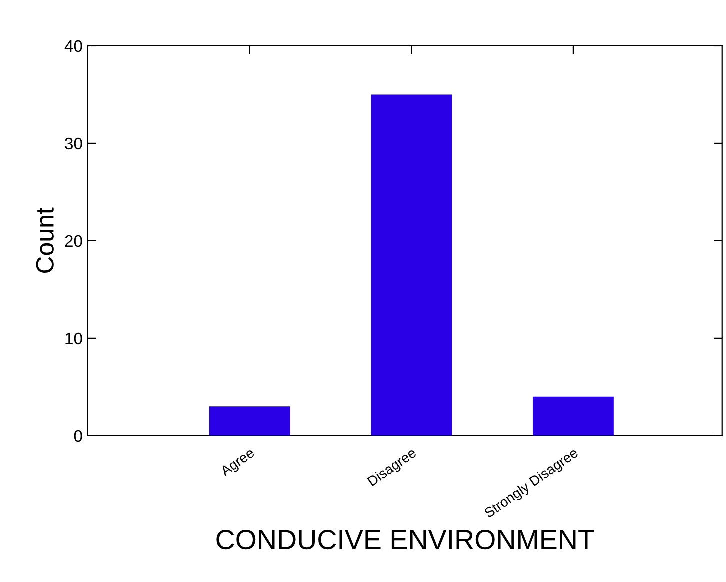 This screenshot has height=582, width=726. I want to click on x-axis-title: CONDUCIVE ENVIRONMENT, so click(405, 540).